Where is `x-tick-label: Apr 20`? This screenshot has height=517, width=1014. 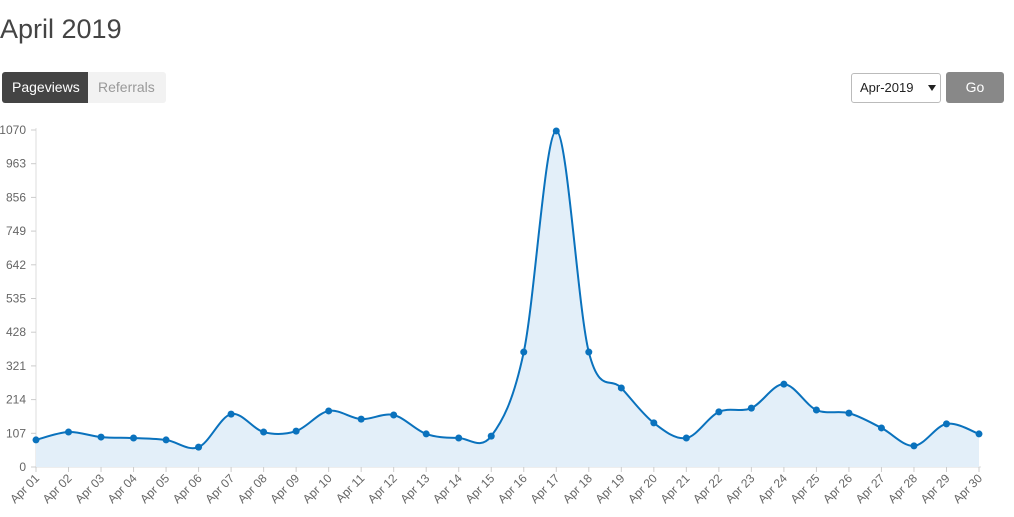 x-tick-label: Apr 20 is located at coordinates (642, 488).